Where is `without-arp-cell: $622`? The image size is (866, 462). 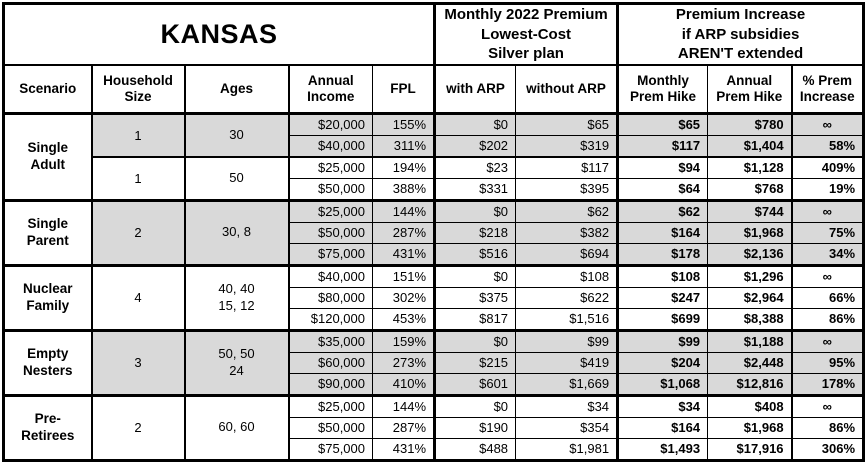
without-arp-cell: $622 is located at coordinates (567, 297).